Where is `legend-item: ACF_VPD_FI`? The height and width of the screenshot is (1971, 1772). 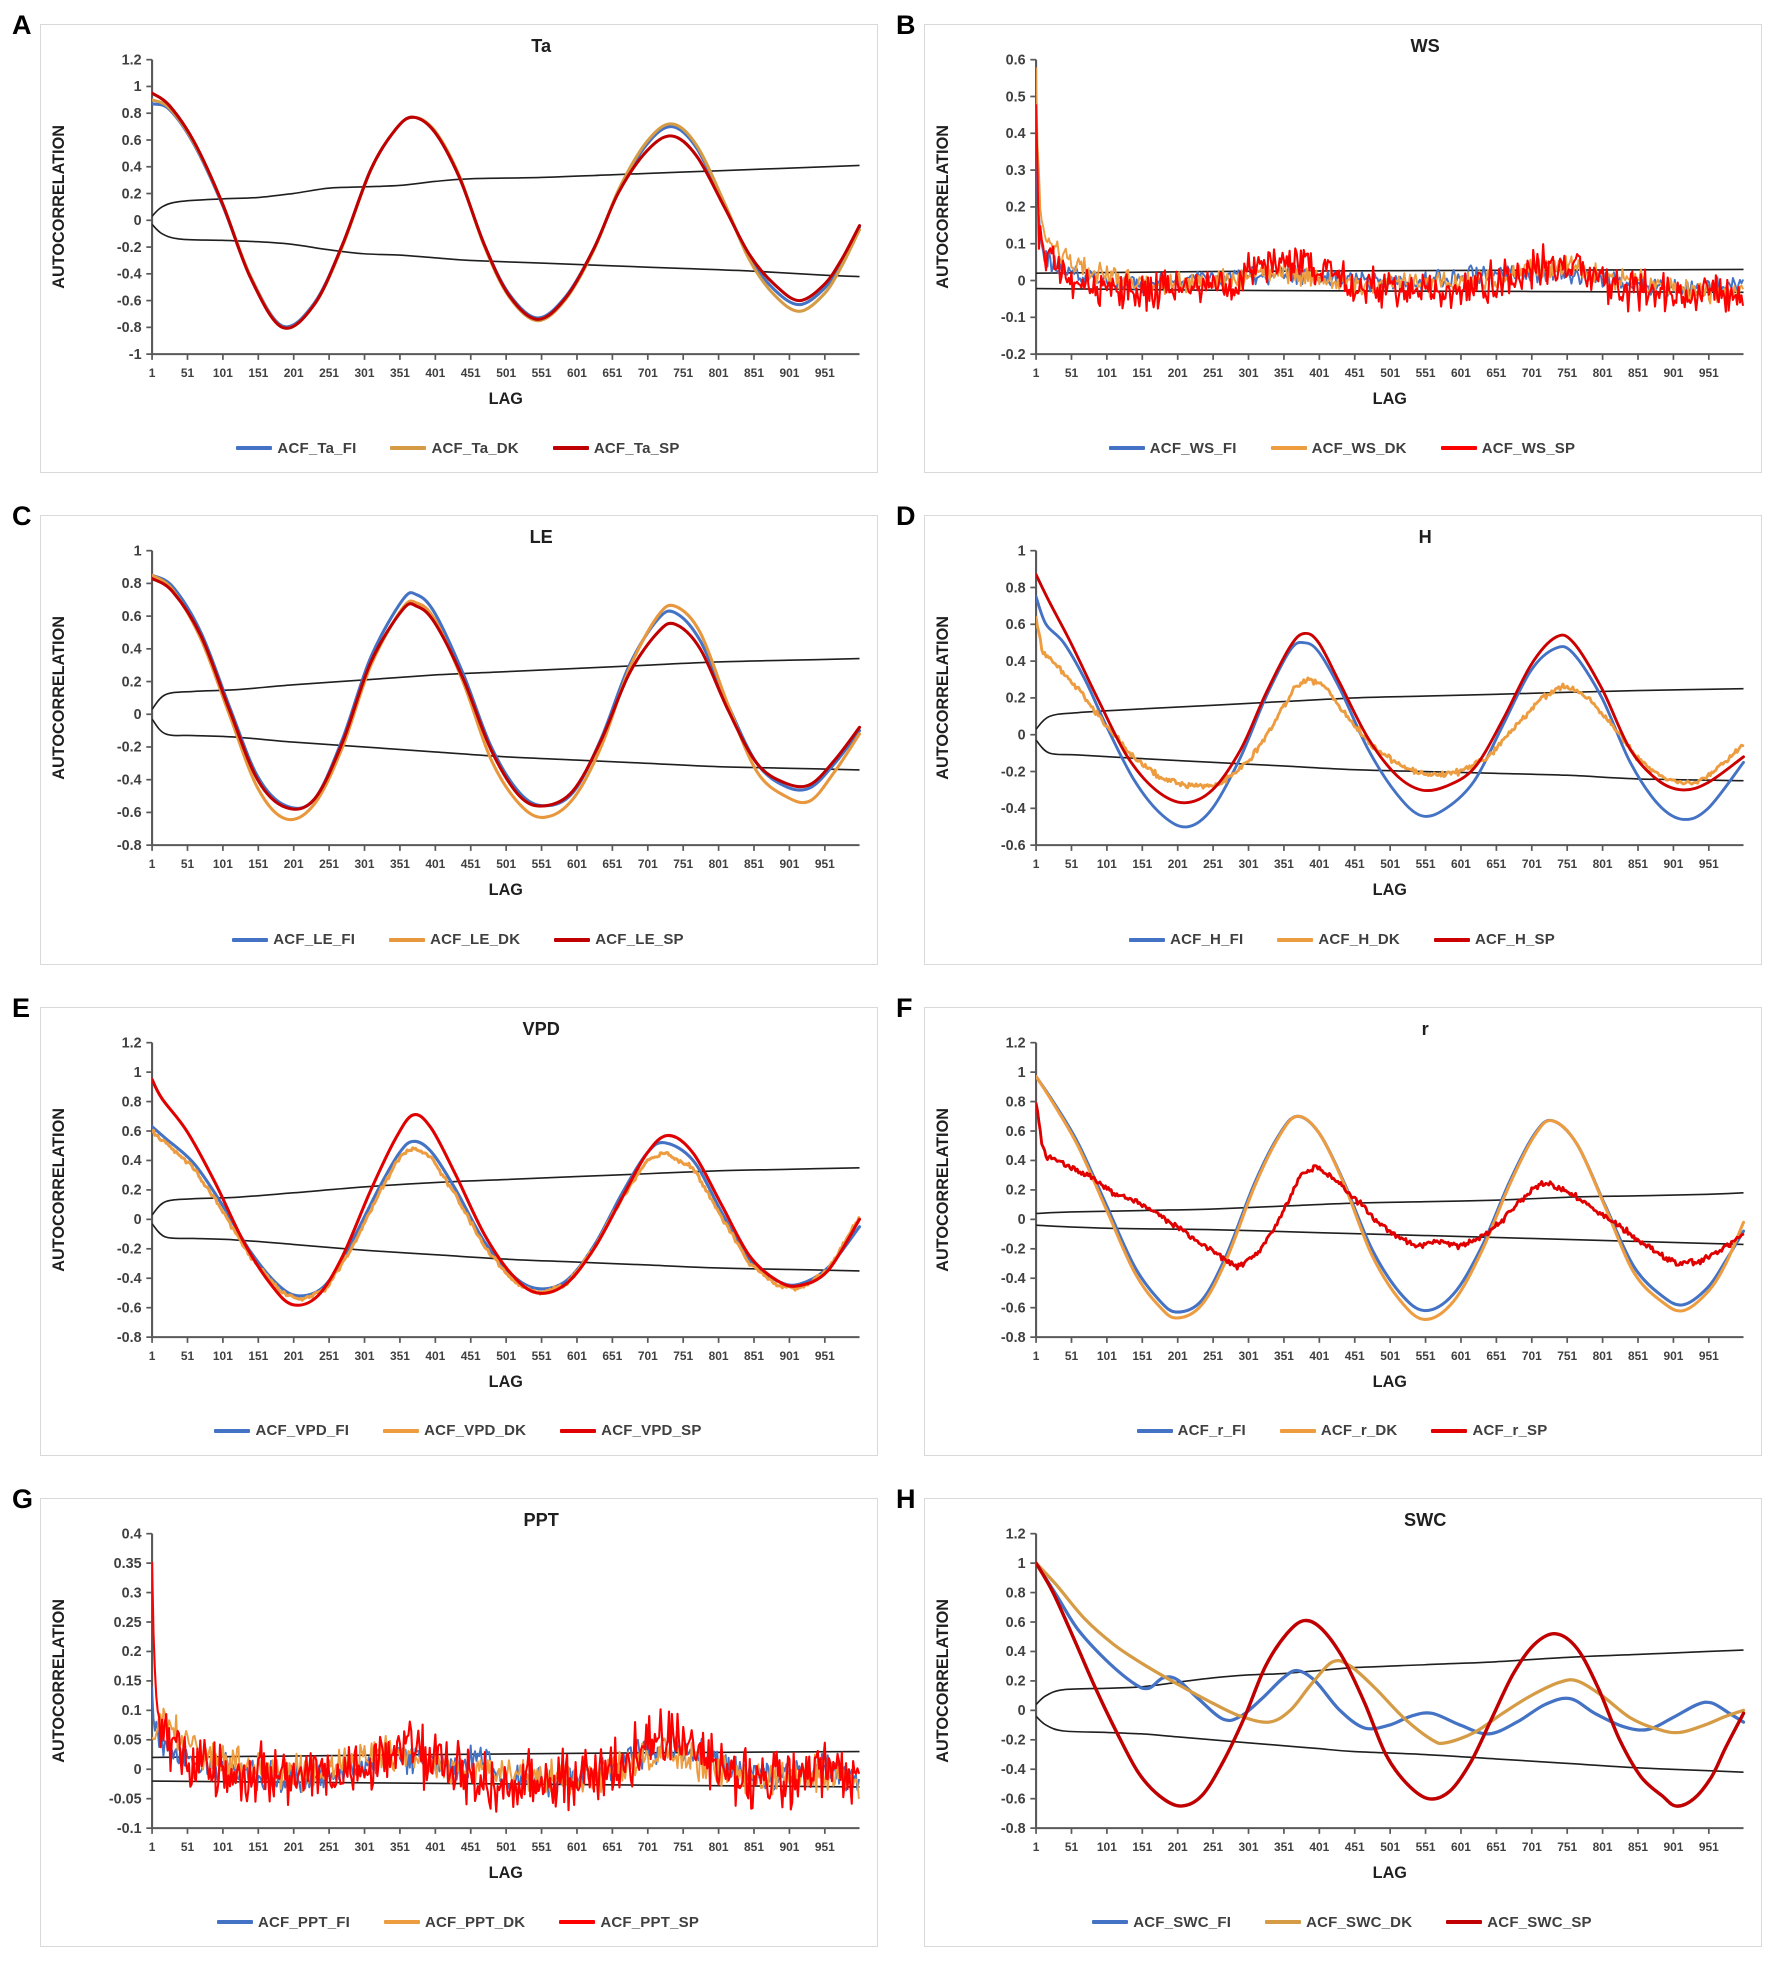
legend-item: ACF_VPD_FI is located at coordinates (281, 1430).